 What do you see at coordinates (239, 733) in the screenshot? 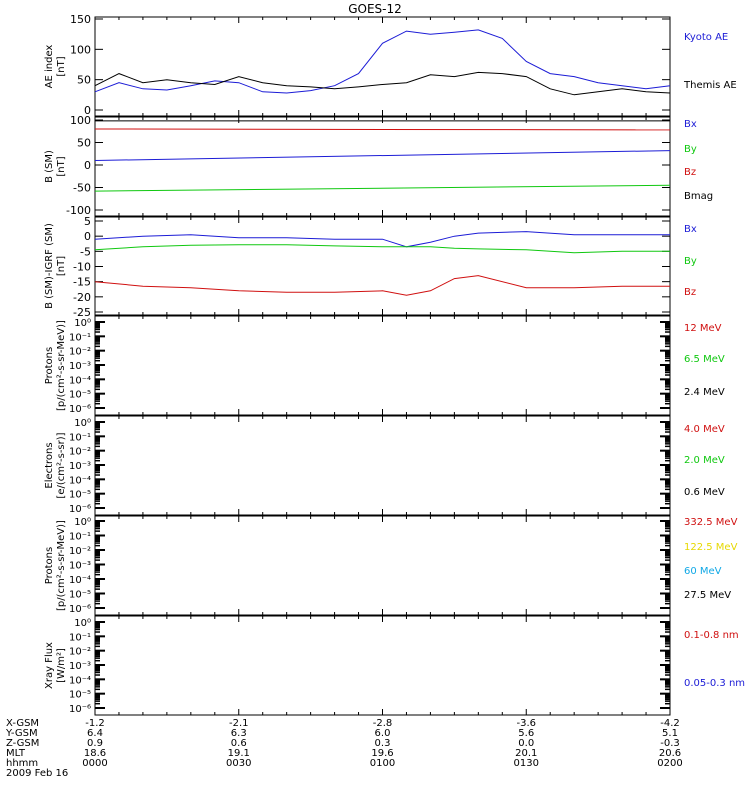
I see `ephemeris-value: 6.3` at bounding box center [239, 733].